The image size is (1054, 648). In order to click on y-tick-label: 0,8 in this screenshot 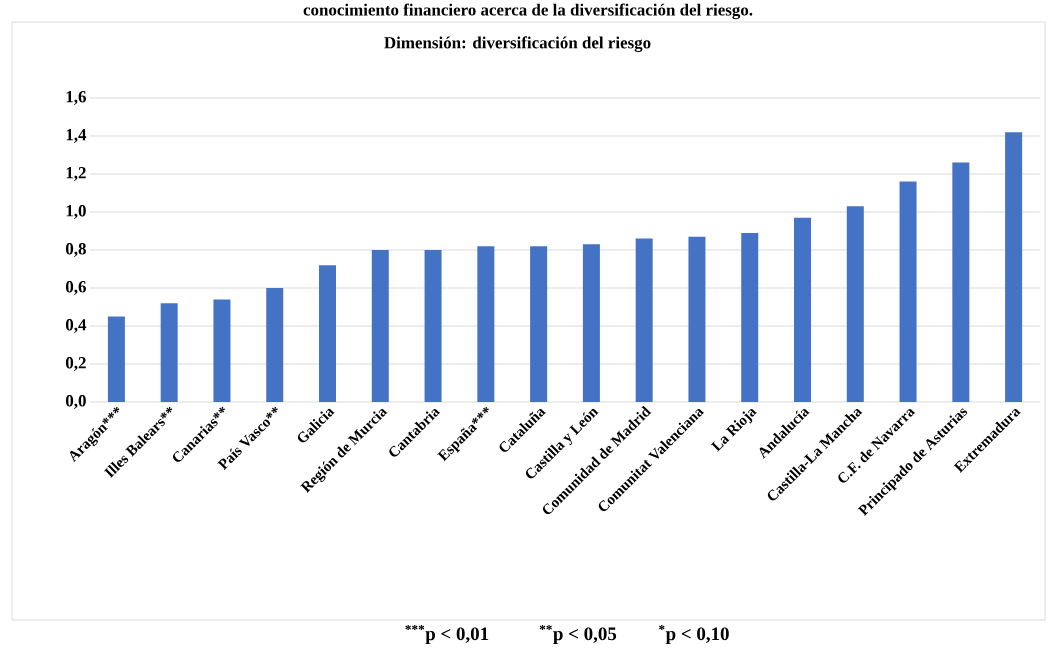, I will do `click(75, 250)`.